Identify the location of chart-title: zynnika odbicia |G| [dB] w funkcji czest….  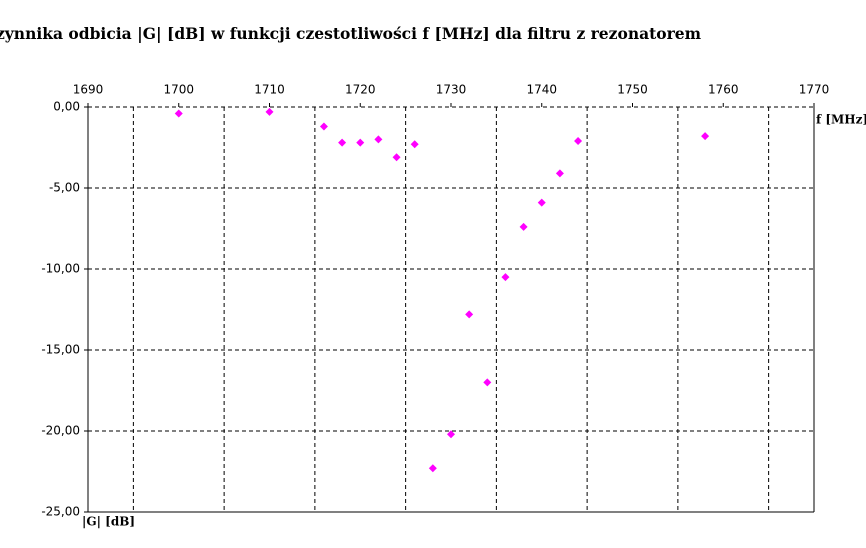
(351, 33).